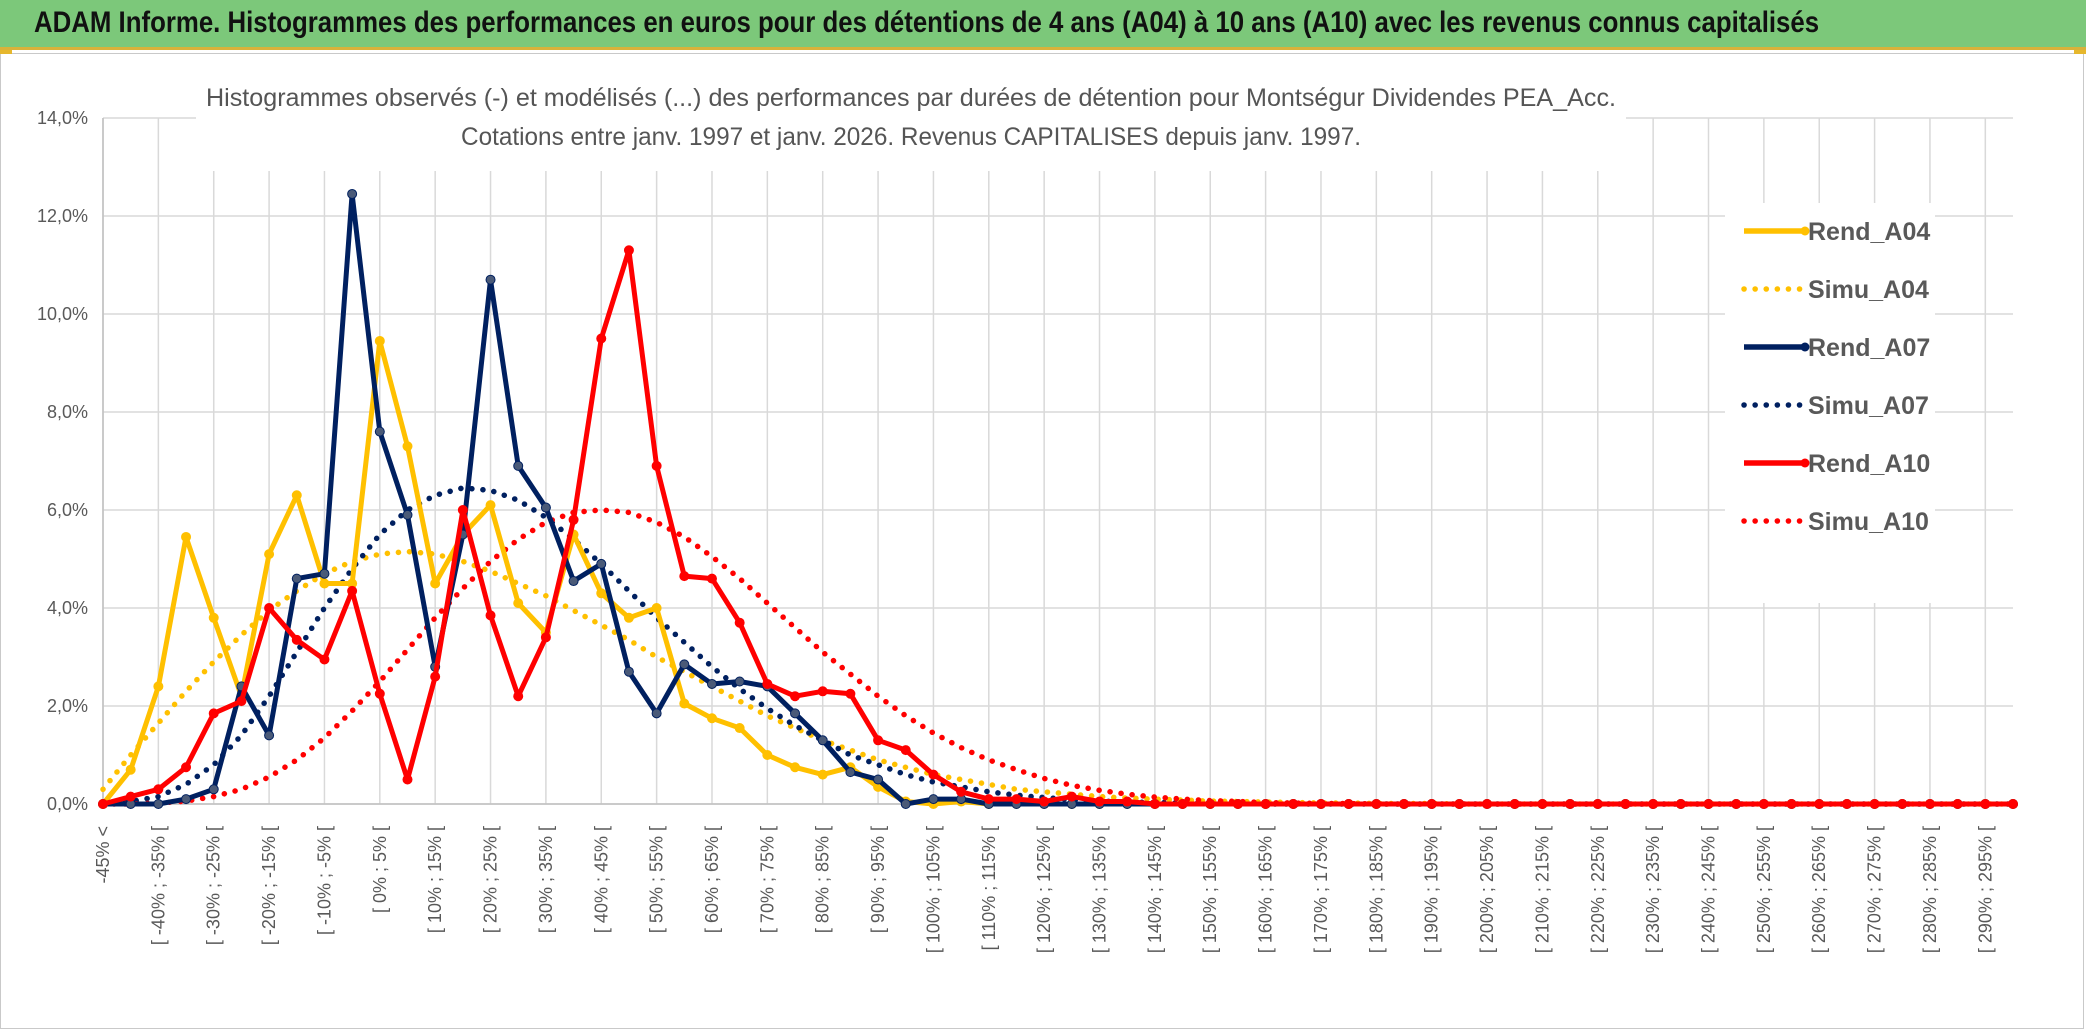 The height and width of the screenshot is (1031, 2086). Describe the element at coordinates (767, 879) in the screenshot. I see `x-tick-label: [ 70% ; 75% [` at that location.